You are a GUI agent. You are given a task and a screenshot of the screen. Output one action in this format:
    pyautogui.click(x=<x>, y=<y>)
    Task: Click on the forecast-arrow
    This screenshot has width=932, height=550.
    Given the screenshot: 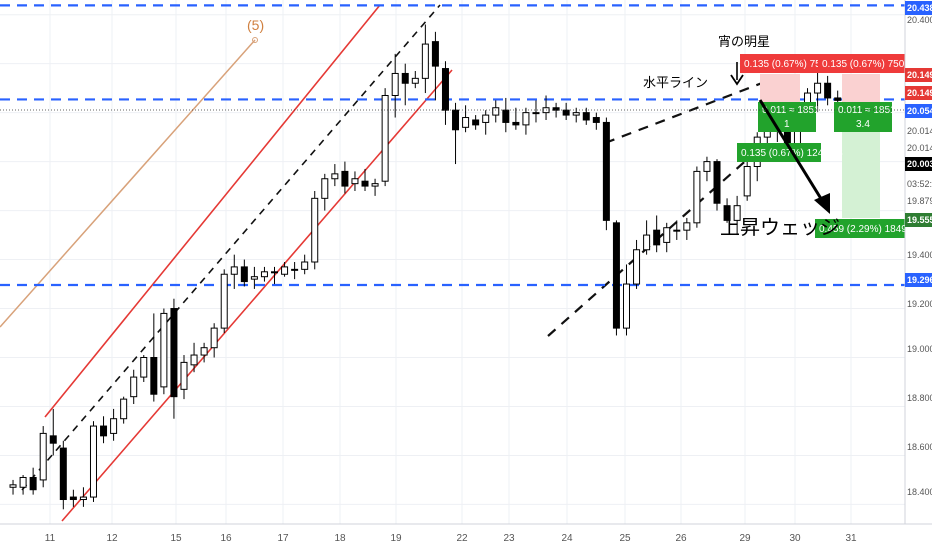 What is the action you would take?
    pyautogui.click(x=794, y=155)
    